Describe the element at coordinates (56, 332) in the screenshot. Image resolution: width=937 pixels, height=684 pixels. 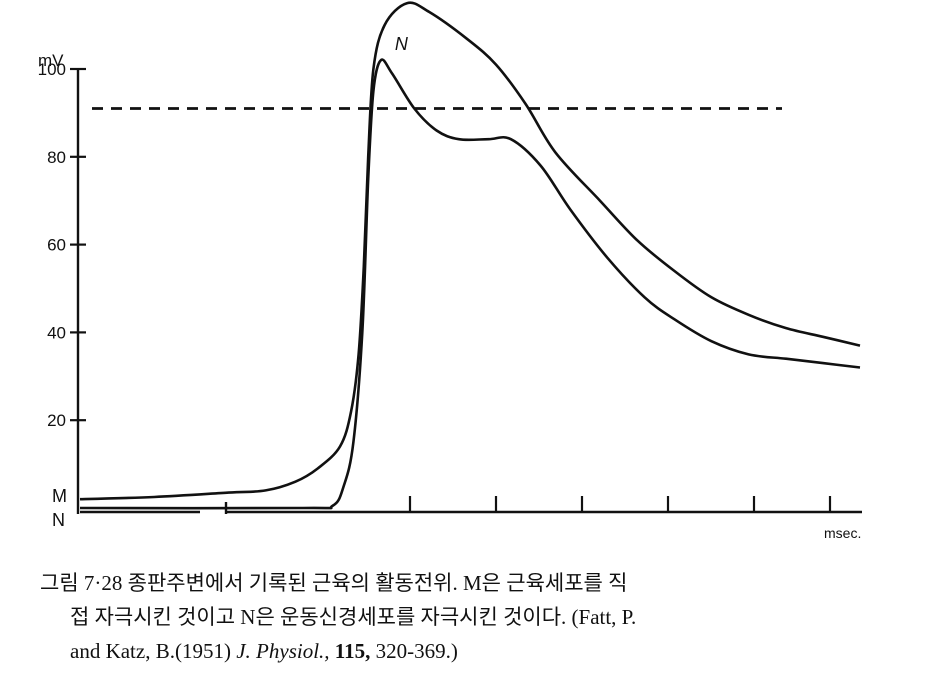
I see `y-tick-label-40: 40` at that location.